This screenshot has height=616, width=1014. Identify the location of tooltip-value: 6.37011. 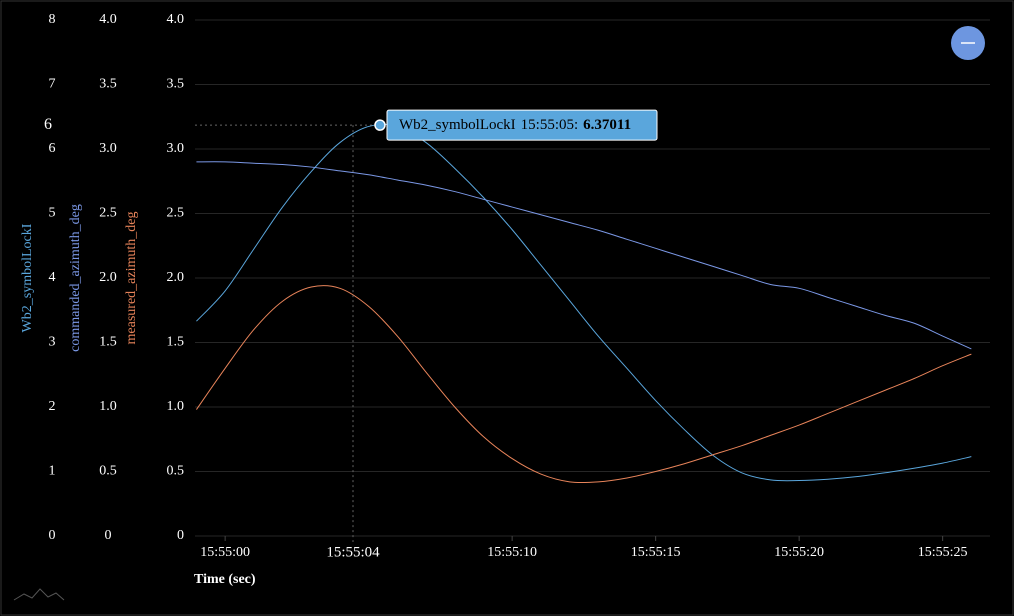
(607, 126).